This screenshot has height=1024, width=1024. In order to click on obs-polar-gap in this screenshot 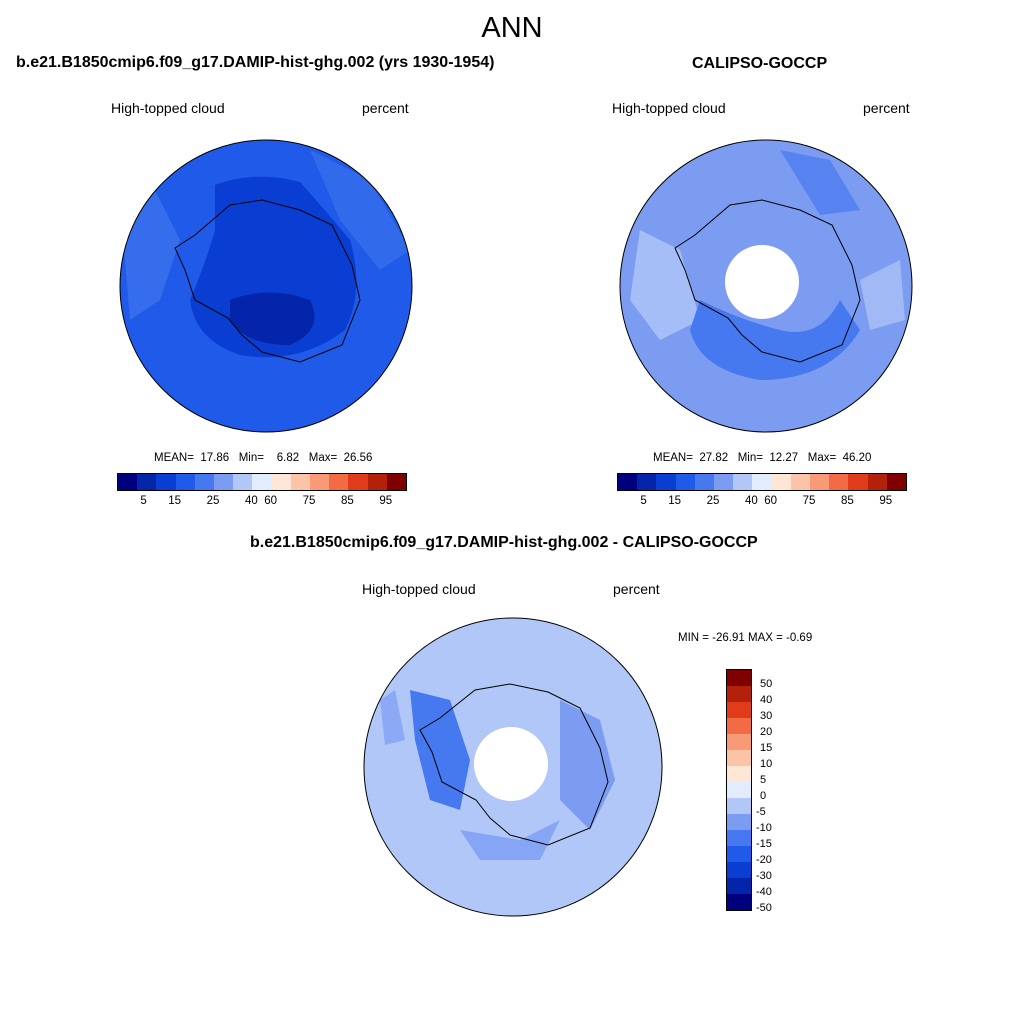, I will do `click(762, 282)`.